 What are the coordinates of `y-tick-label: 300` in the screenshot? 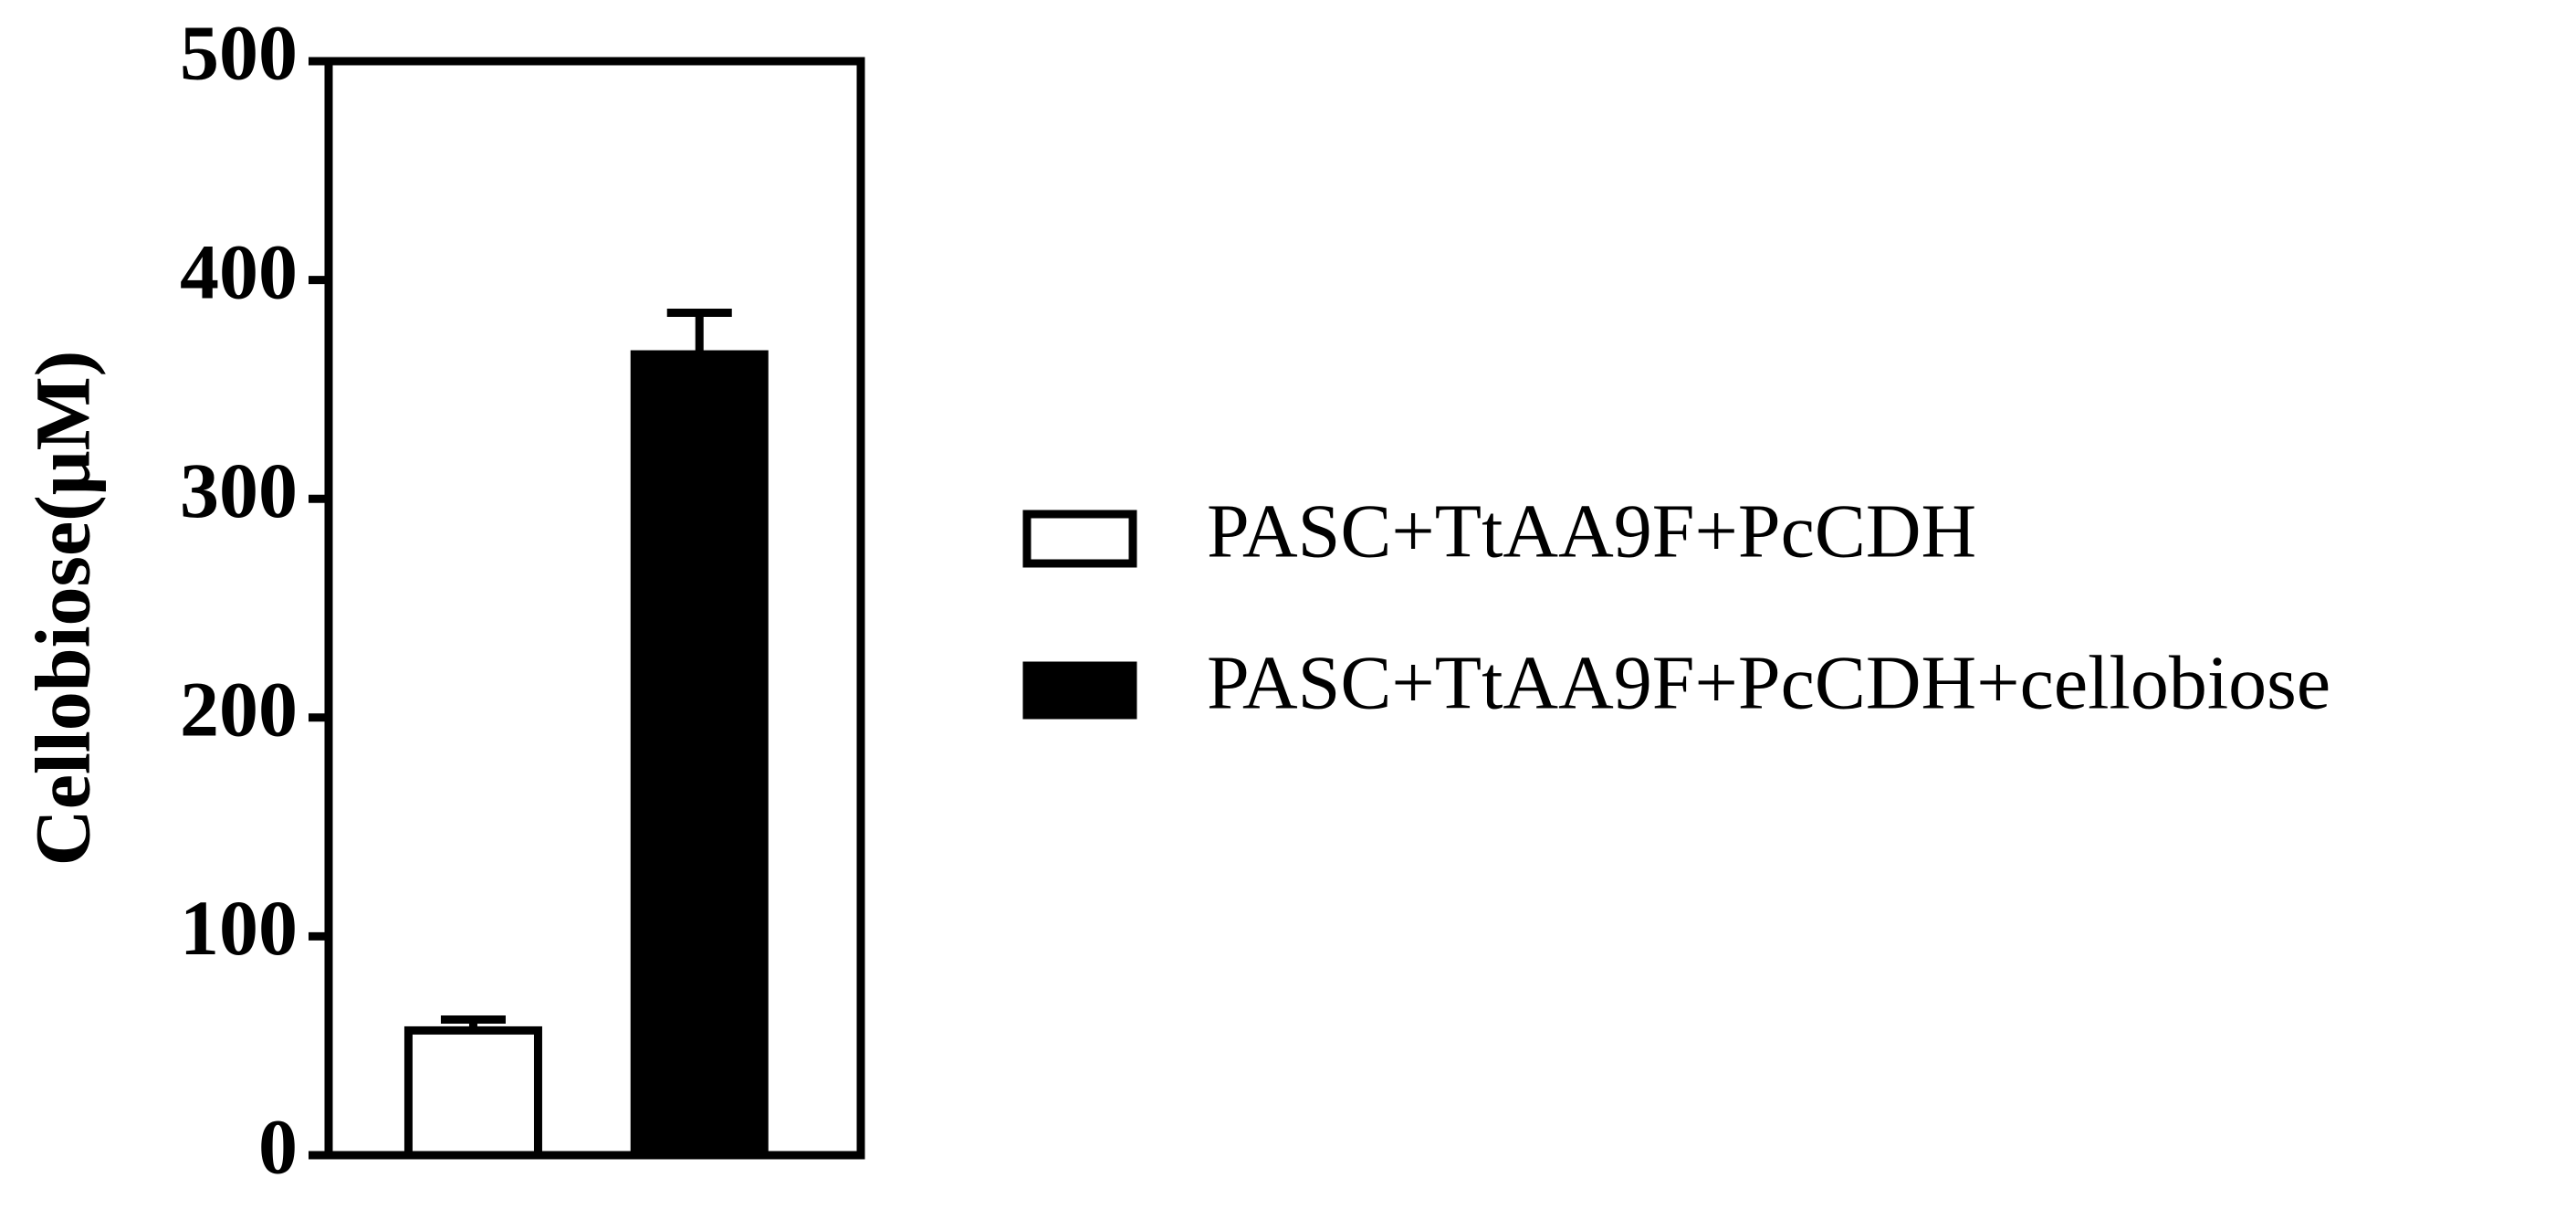 It's located at (239, 490).